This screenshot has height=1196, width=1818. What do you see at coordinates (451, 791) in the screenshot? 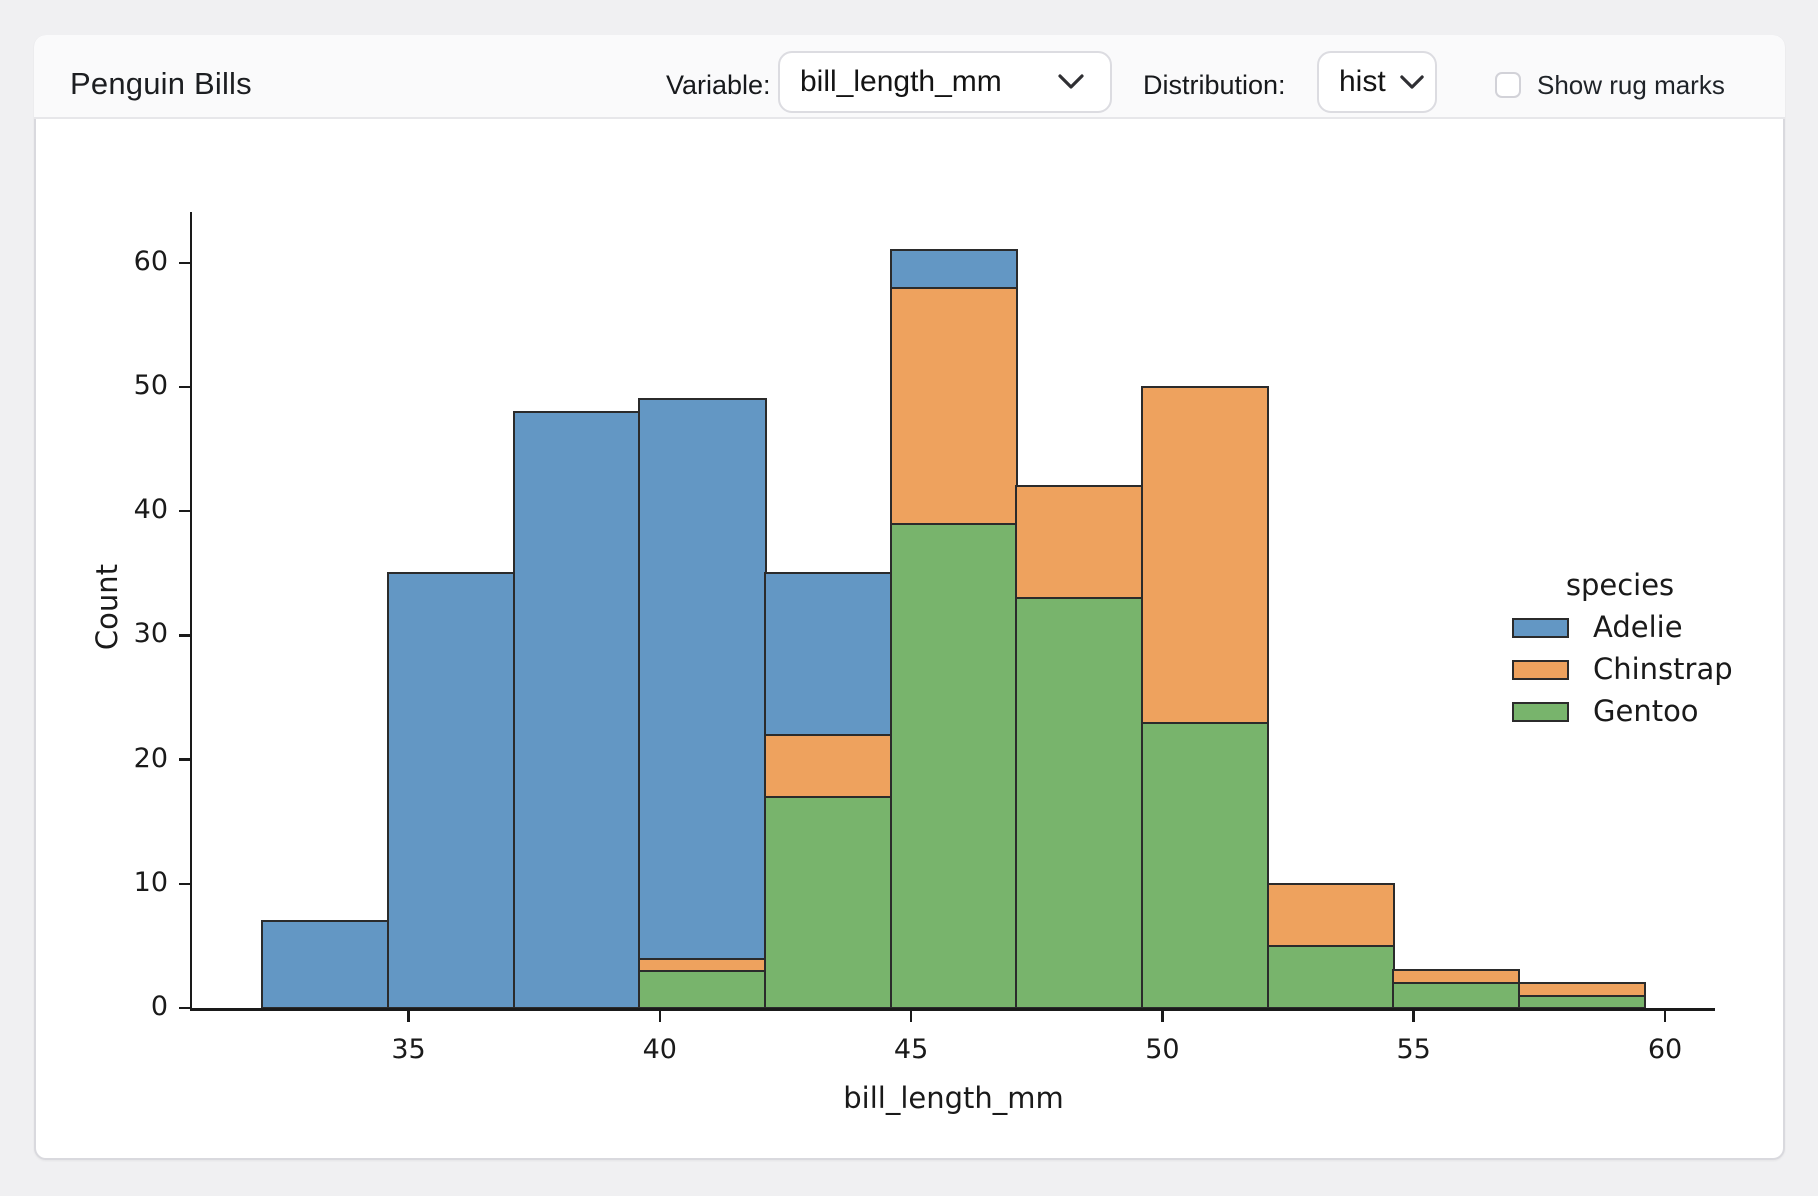
I see `bar-segment-adelie-bin1` at bounding box center [451, 791].